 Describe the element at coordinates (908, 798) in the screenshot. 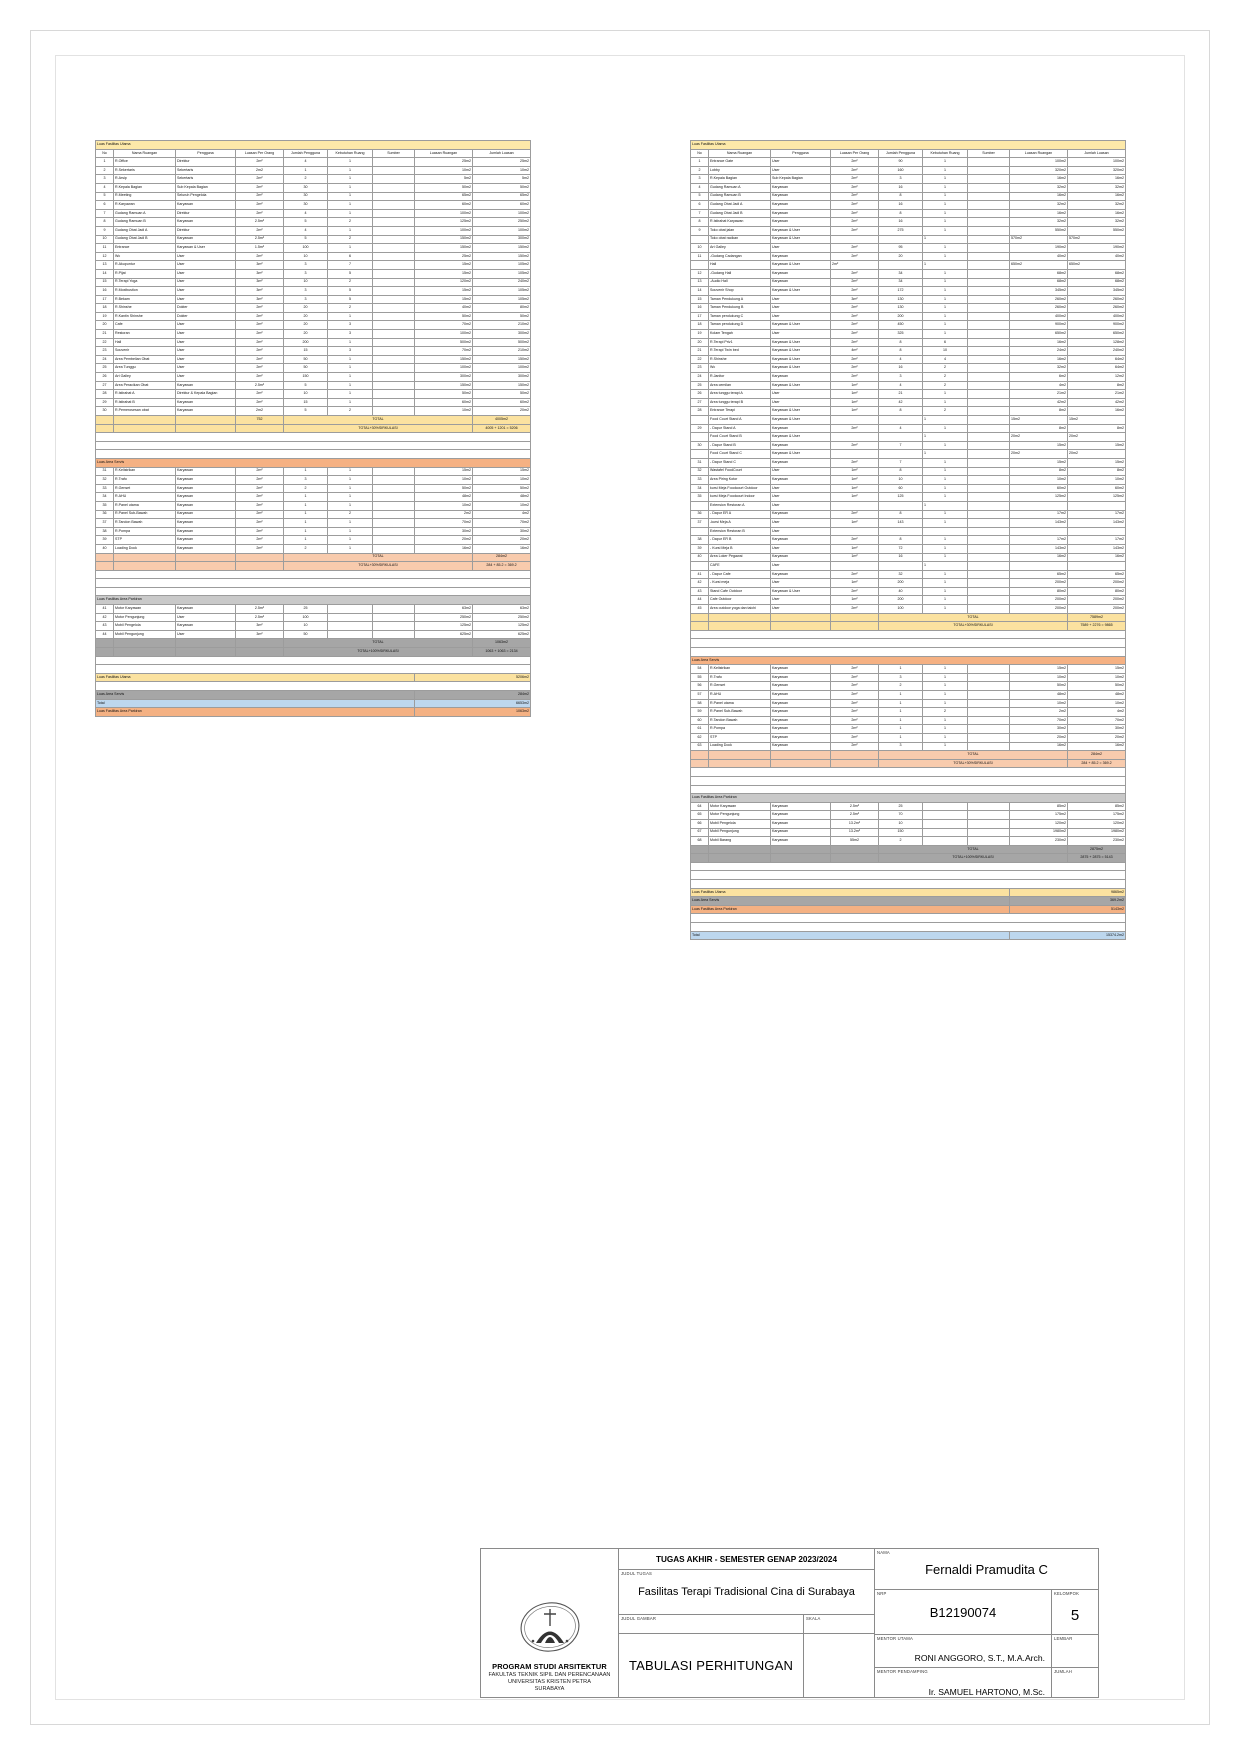

I see `section-header-parkiran: Luas Fasilitas Area Parkiran` at that location.